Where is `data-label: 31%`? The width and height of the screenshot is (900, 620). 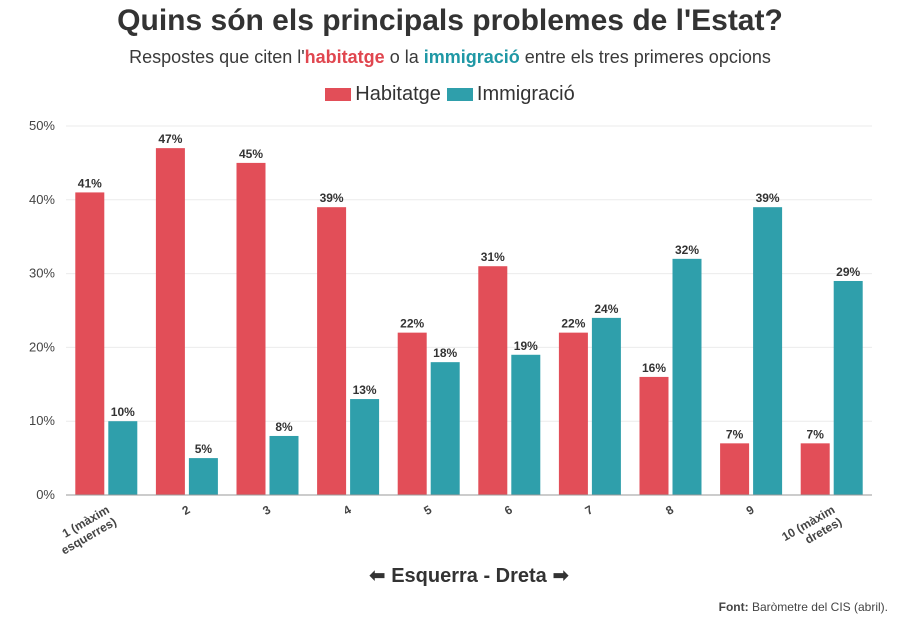
data-label: 31% is located at coordinates (493, 257).